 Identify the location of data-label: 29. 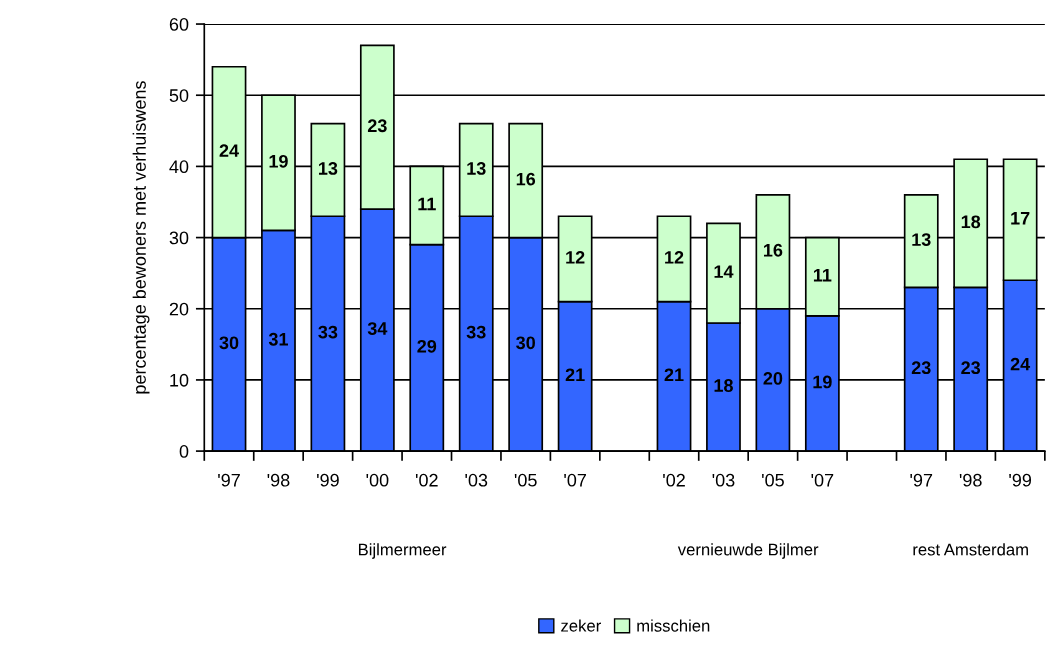
(427, 346).